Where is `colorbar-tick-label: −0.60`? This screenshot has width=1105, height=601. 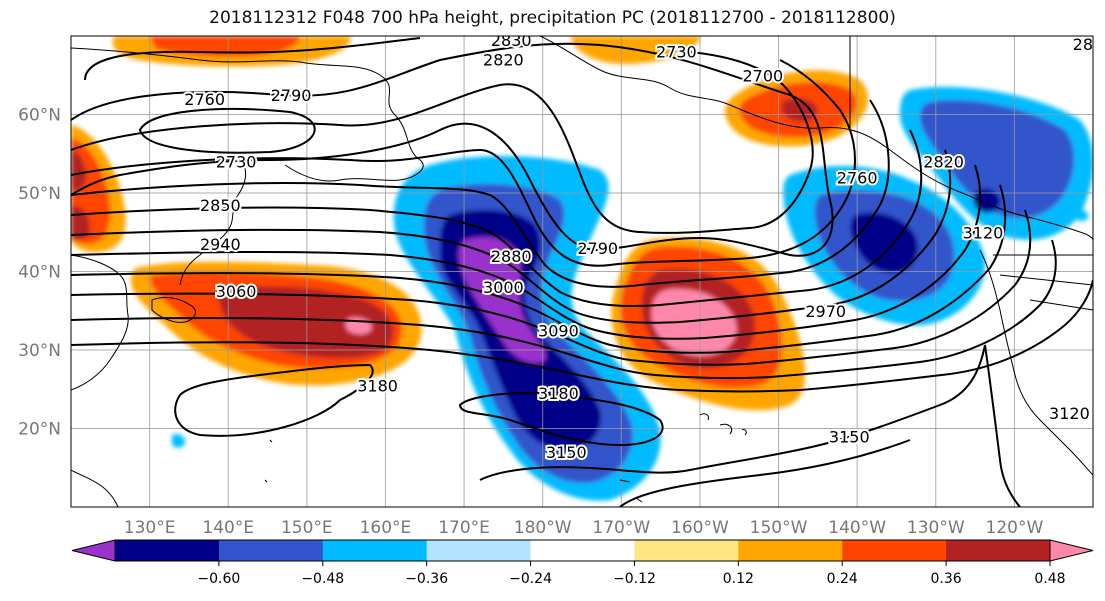
colorbar-tick-label: −0.60 is located at coordinates (218, 579).